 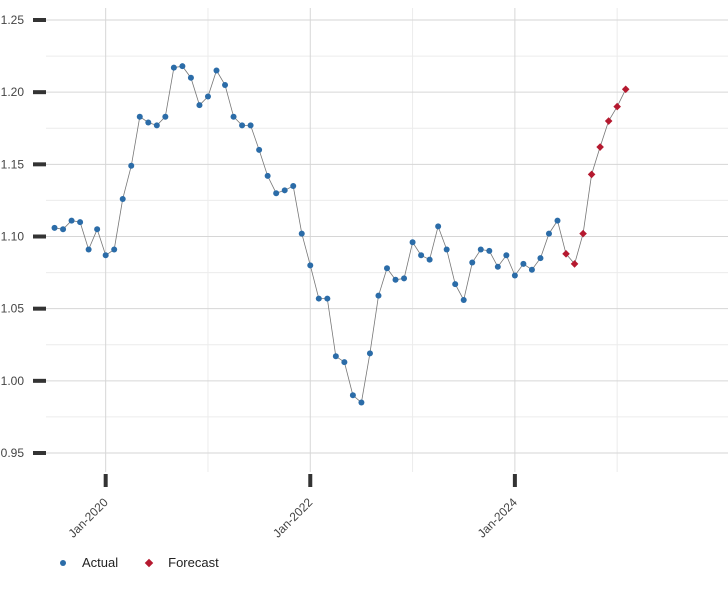 I want to click on y-tick-label: 1.20, so click(x=13, y=92).